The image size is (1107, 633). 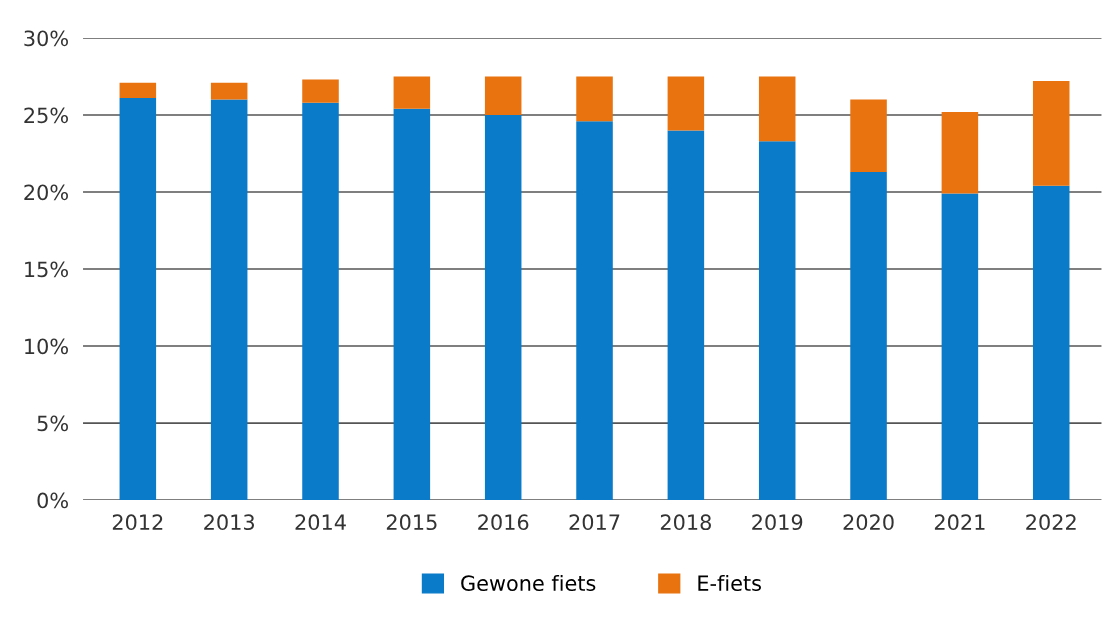 I want to click on y-tick-label: 5%, so click(x=52, y=423).